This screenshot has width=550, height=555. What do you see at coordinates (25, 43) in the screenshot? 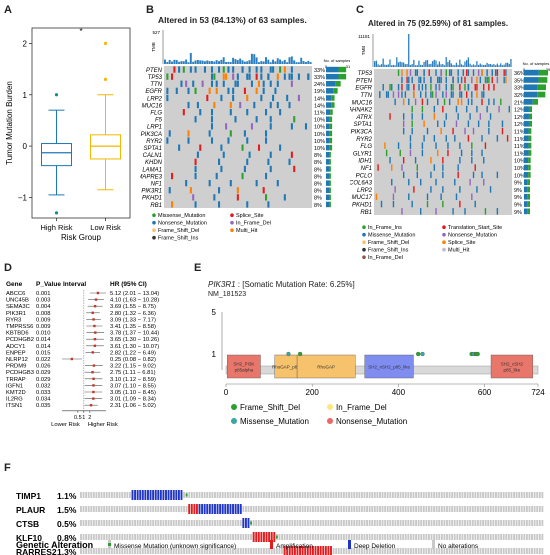
I see `y-tick-label: 2` at bounding box center [25, 43].